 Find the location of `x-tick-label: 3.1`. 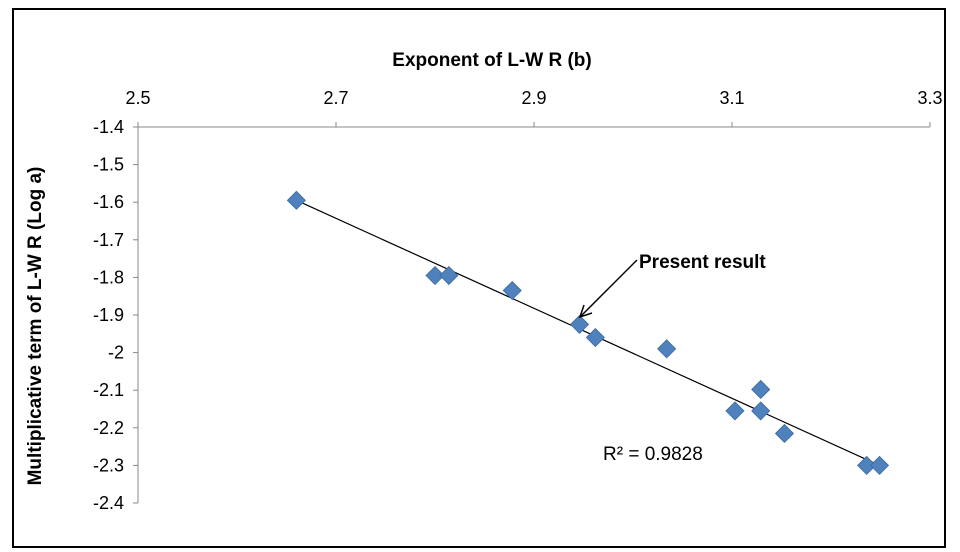

x-tick-label: 3.1 is located at coordinates (731, 98).